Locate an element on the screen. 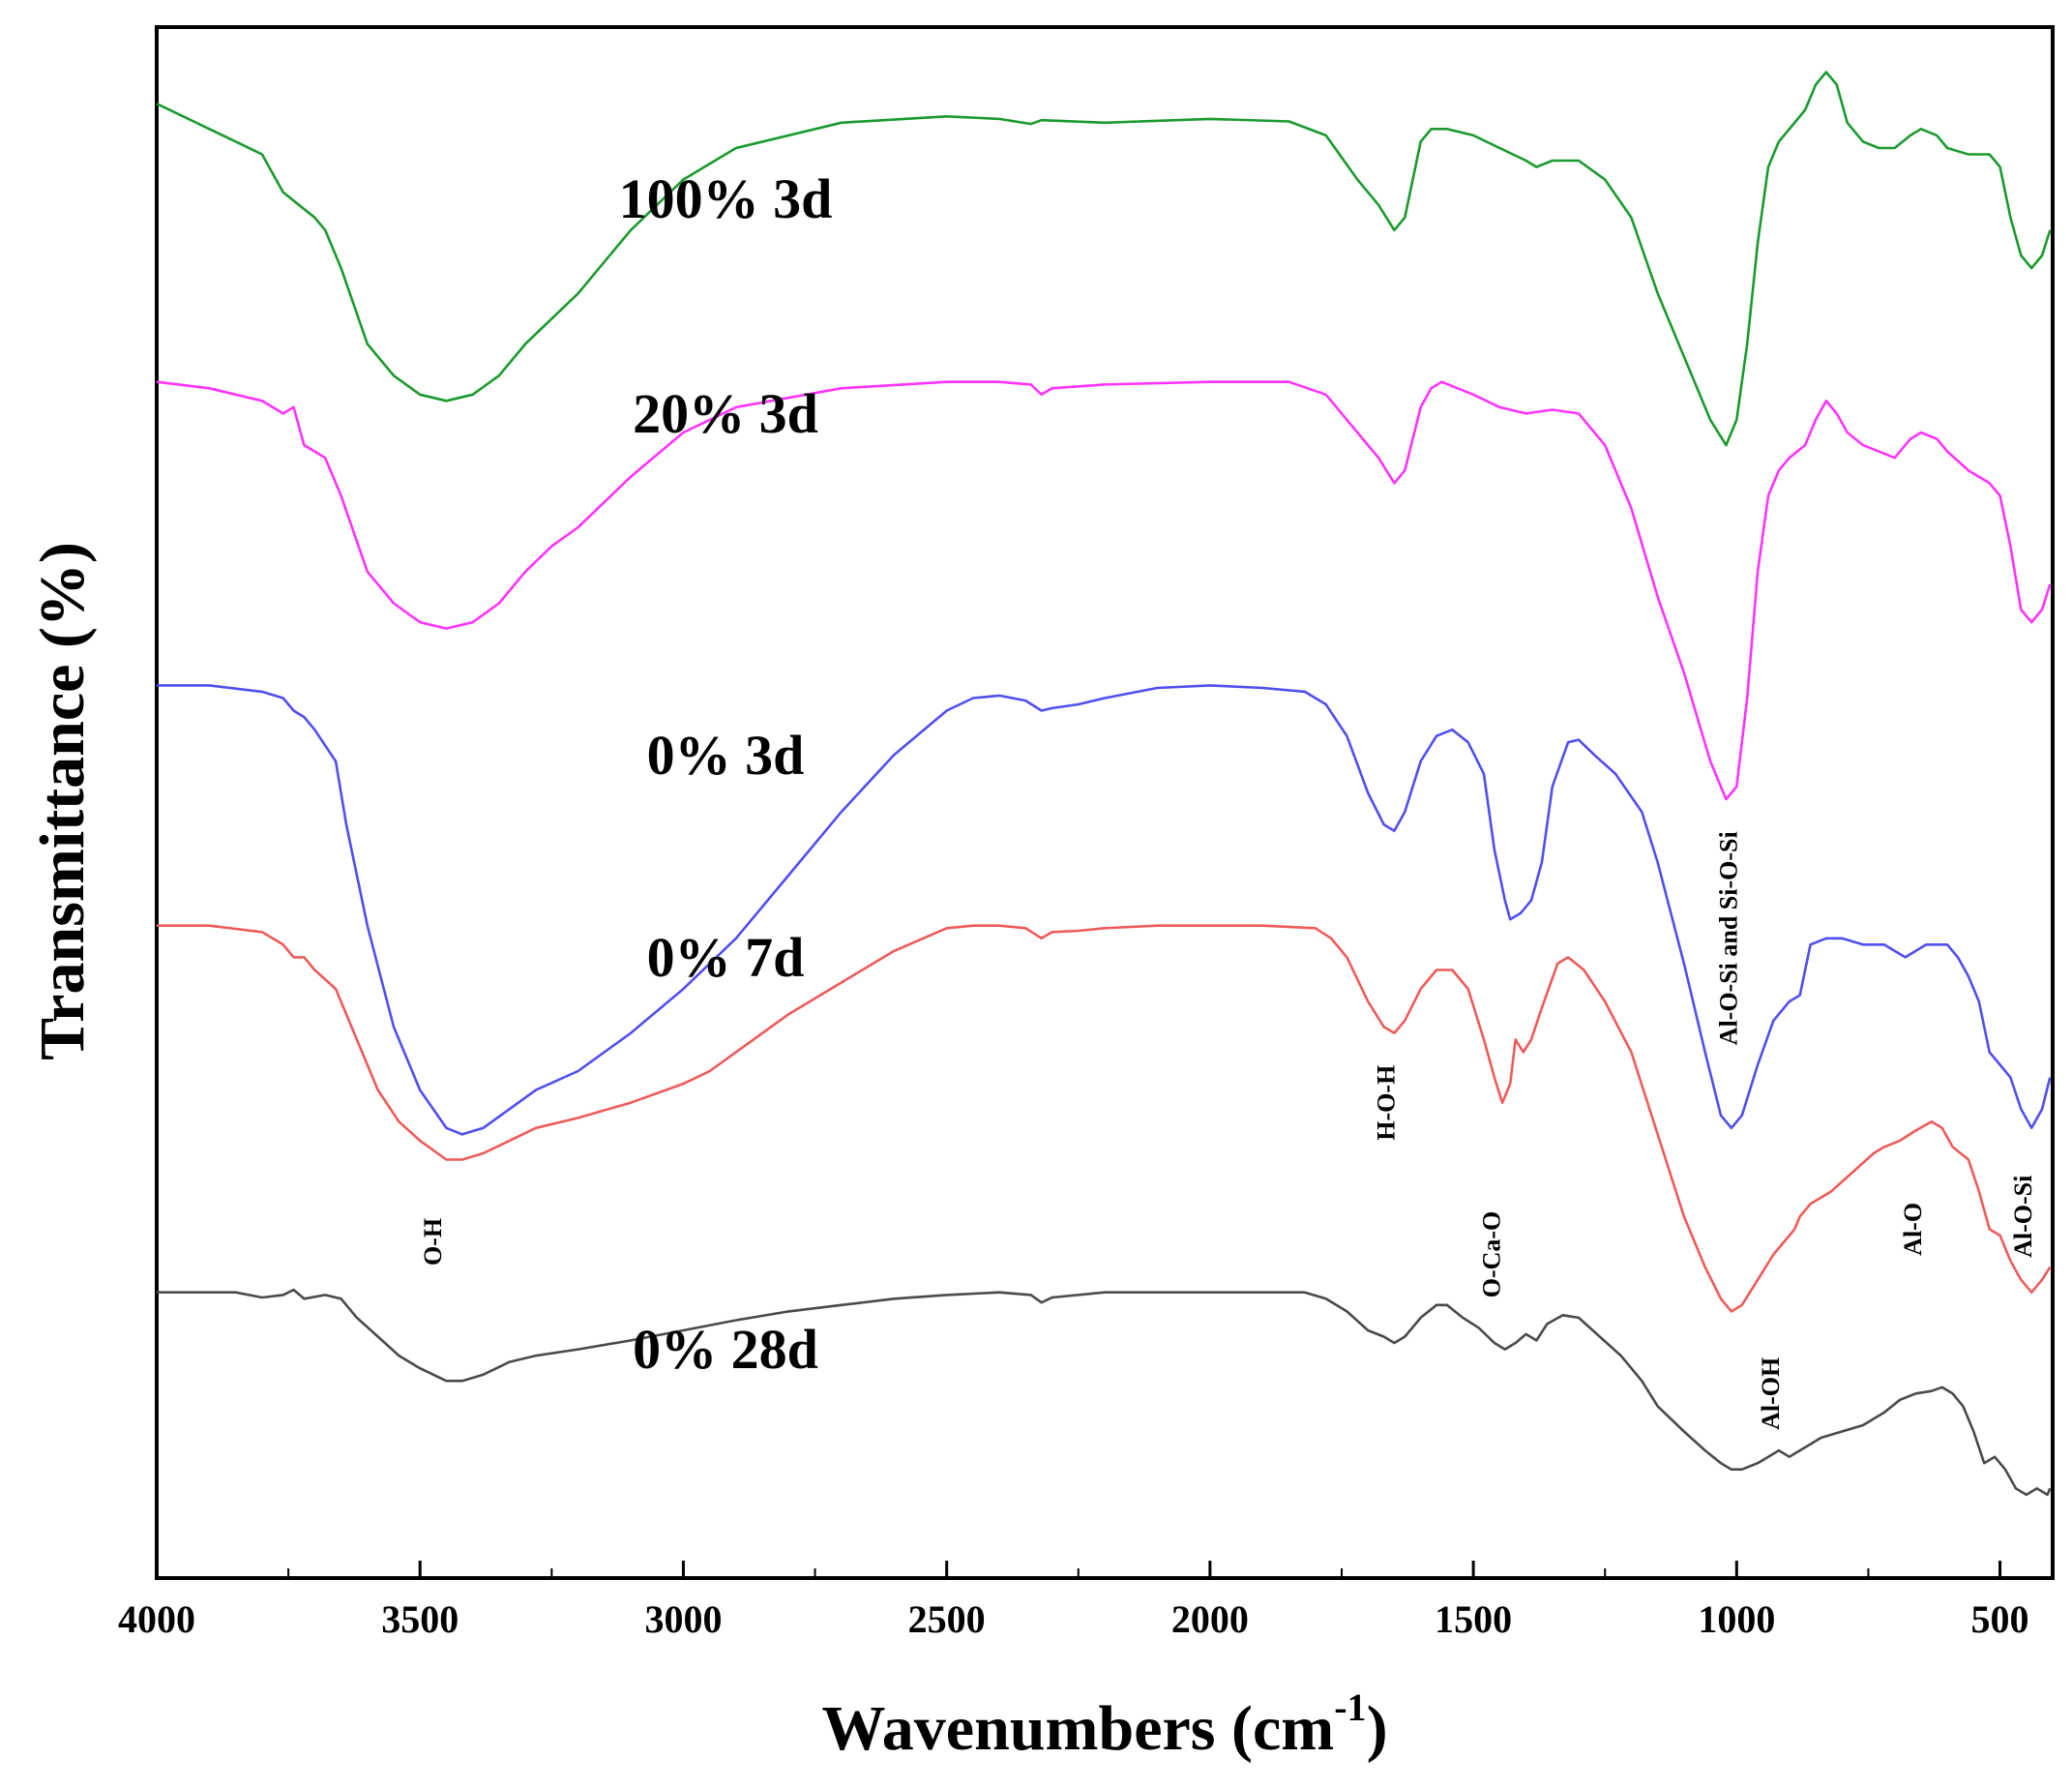 The height and width of the screenshot is (1789, 2072). series-label: 0% 28d is located at coordinates (725, 1349).